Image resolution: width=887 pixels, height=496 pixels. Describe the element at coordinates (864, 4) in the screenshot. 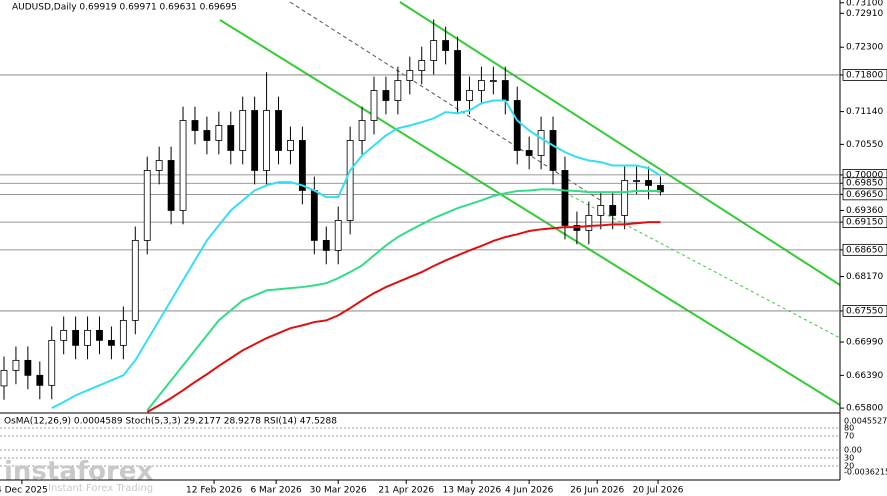

I see `y-tick-label: 0.73100` at that location.